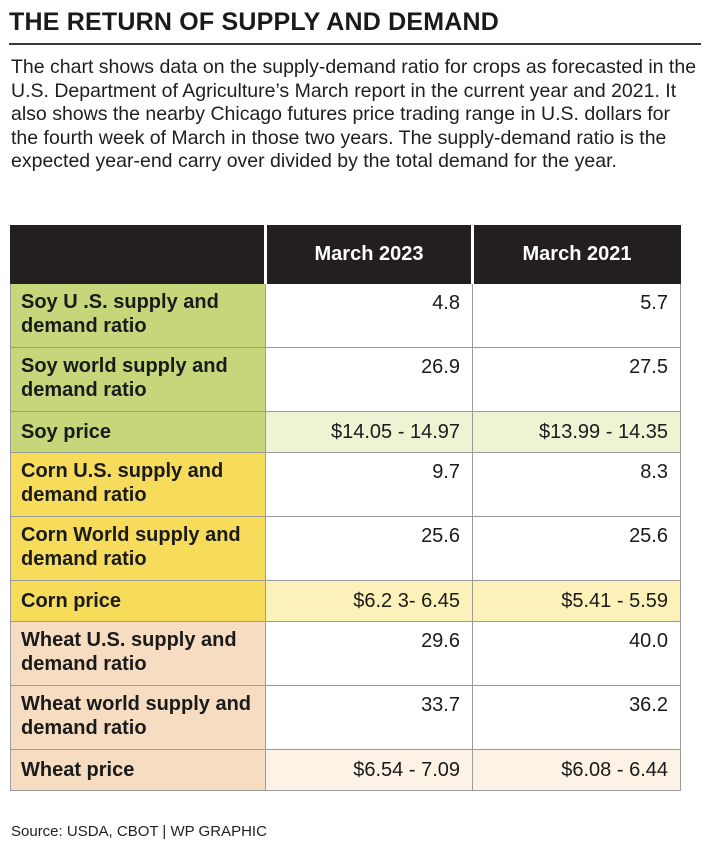 The width and height of the screenshot is (707, 851). Describe the element at coordinates (138, 432) in the screenshot. I see `row-label: Soy price` at that location.